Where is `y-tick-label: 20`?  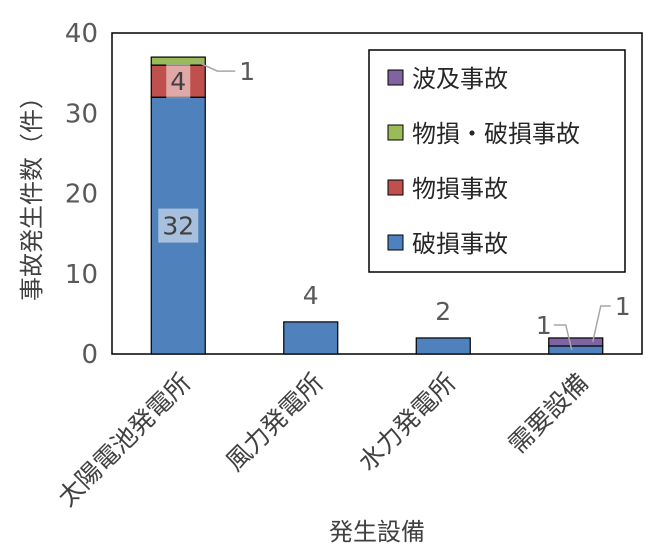
y-tick-label: 20 is located at coordinates (81, 195).